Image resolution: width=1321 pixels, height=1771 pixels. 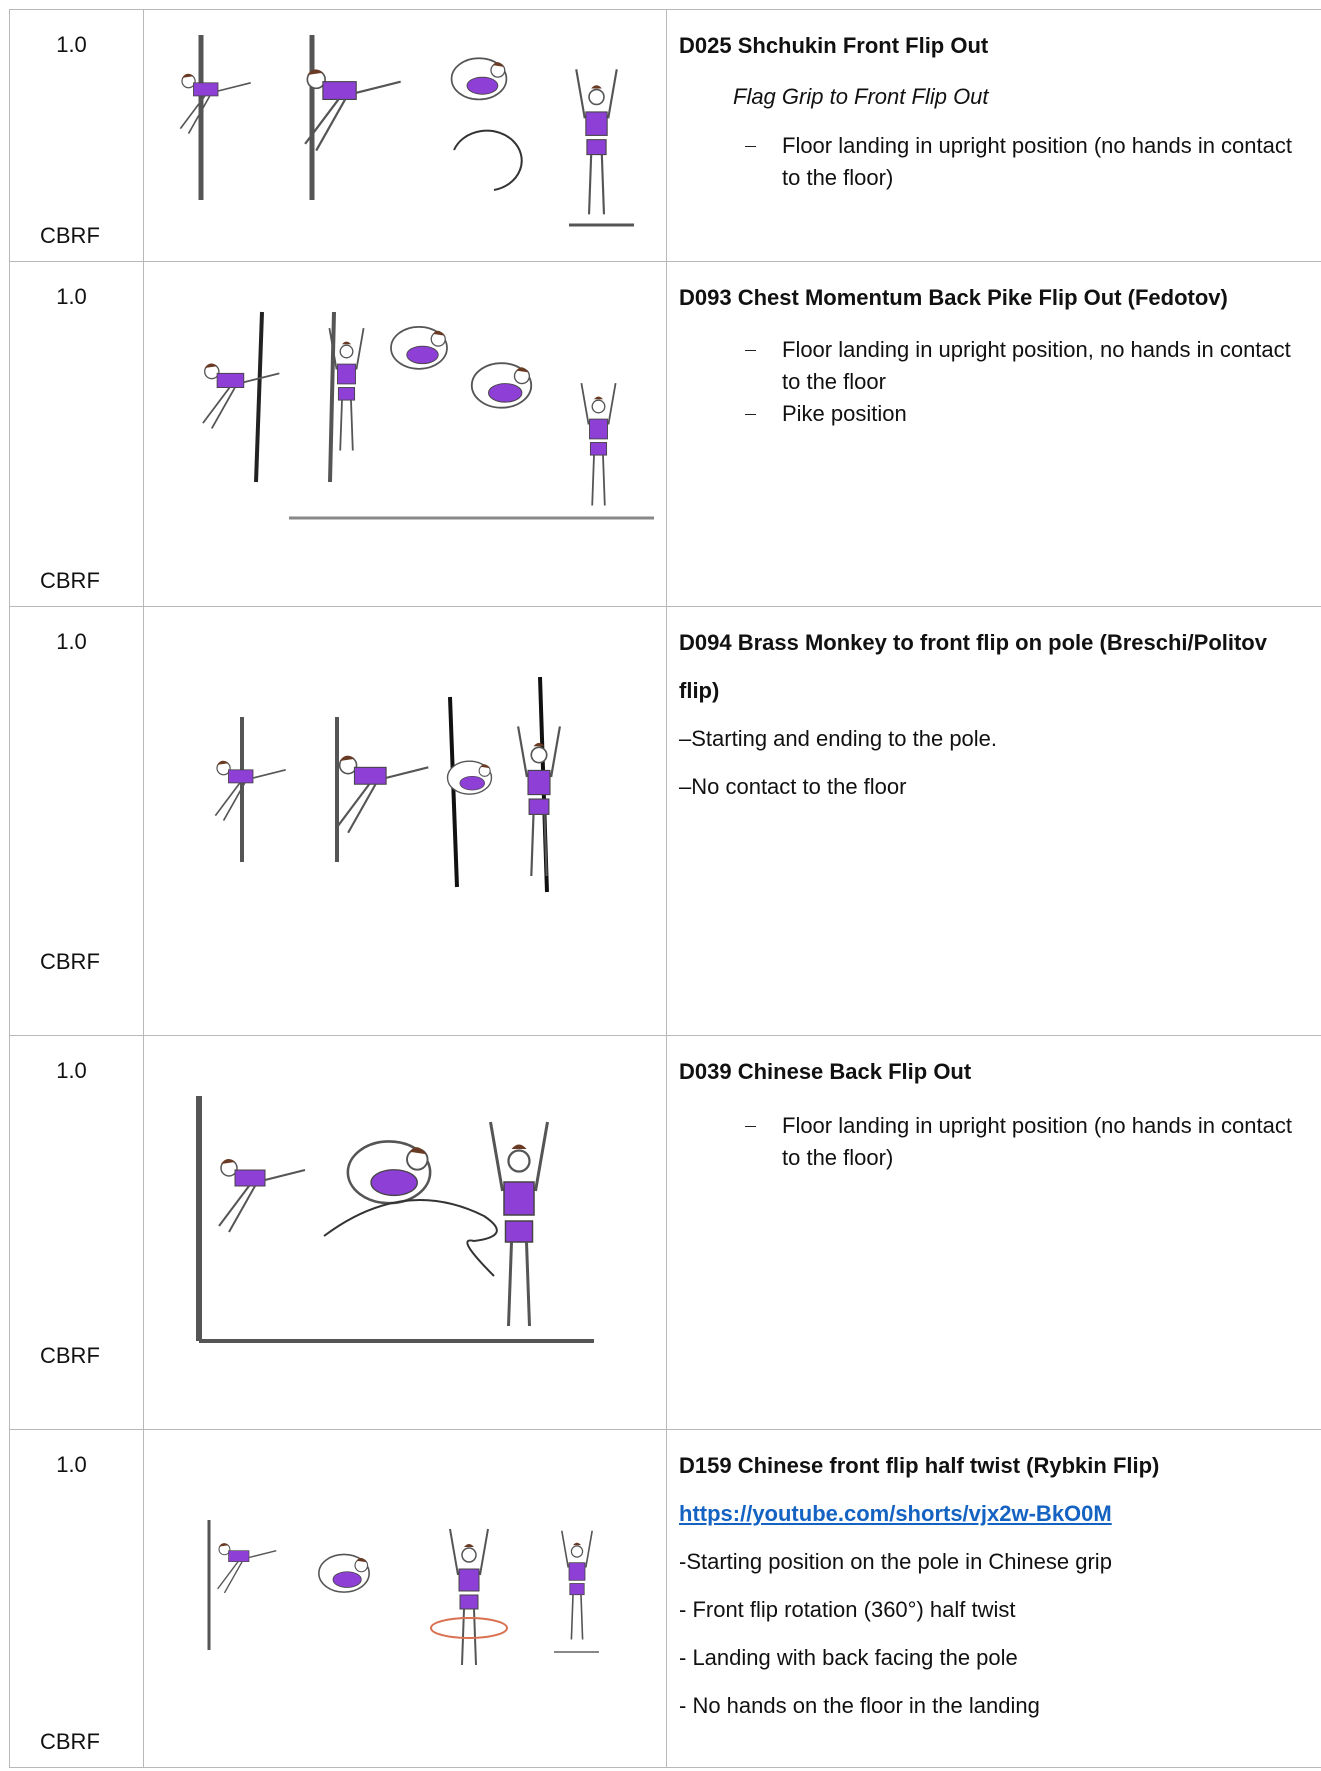 I want to click on text-line: - Landing with back facing the pole, so click(x=848, y=1657).